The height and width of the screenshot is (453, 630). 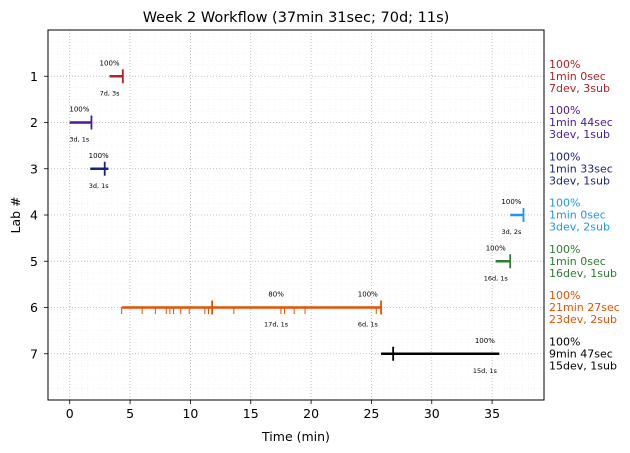 What do you see at coordinates (581, 168) in the screenshot?
I see `lab-summary-line: 1min 33sec` at bounding box center [581, 168].